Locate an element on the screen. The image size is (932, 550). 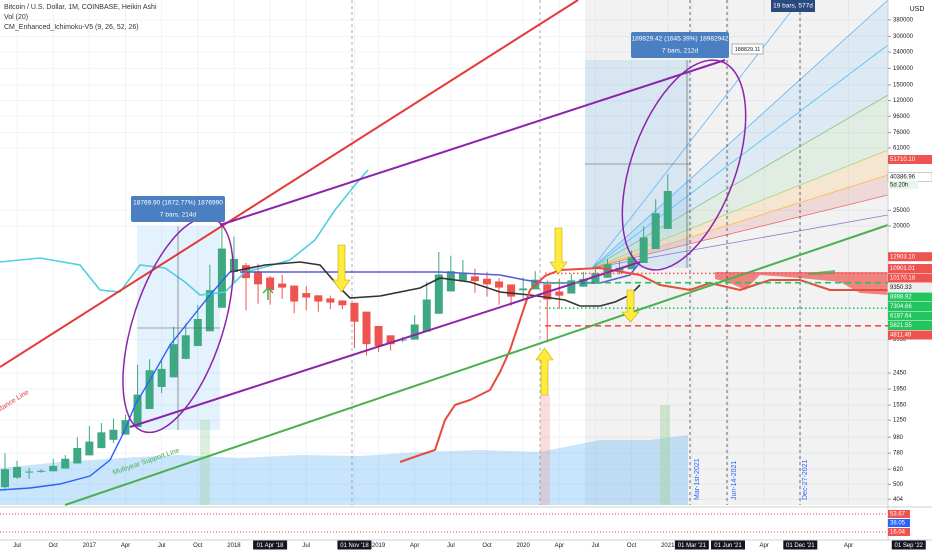
y-tick-label: 76000 is located at coordinates (901, 133).